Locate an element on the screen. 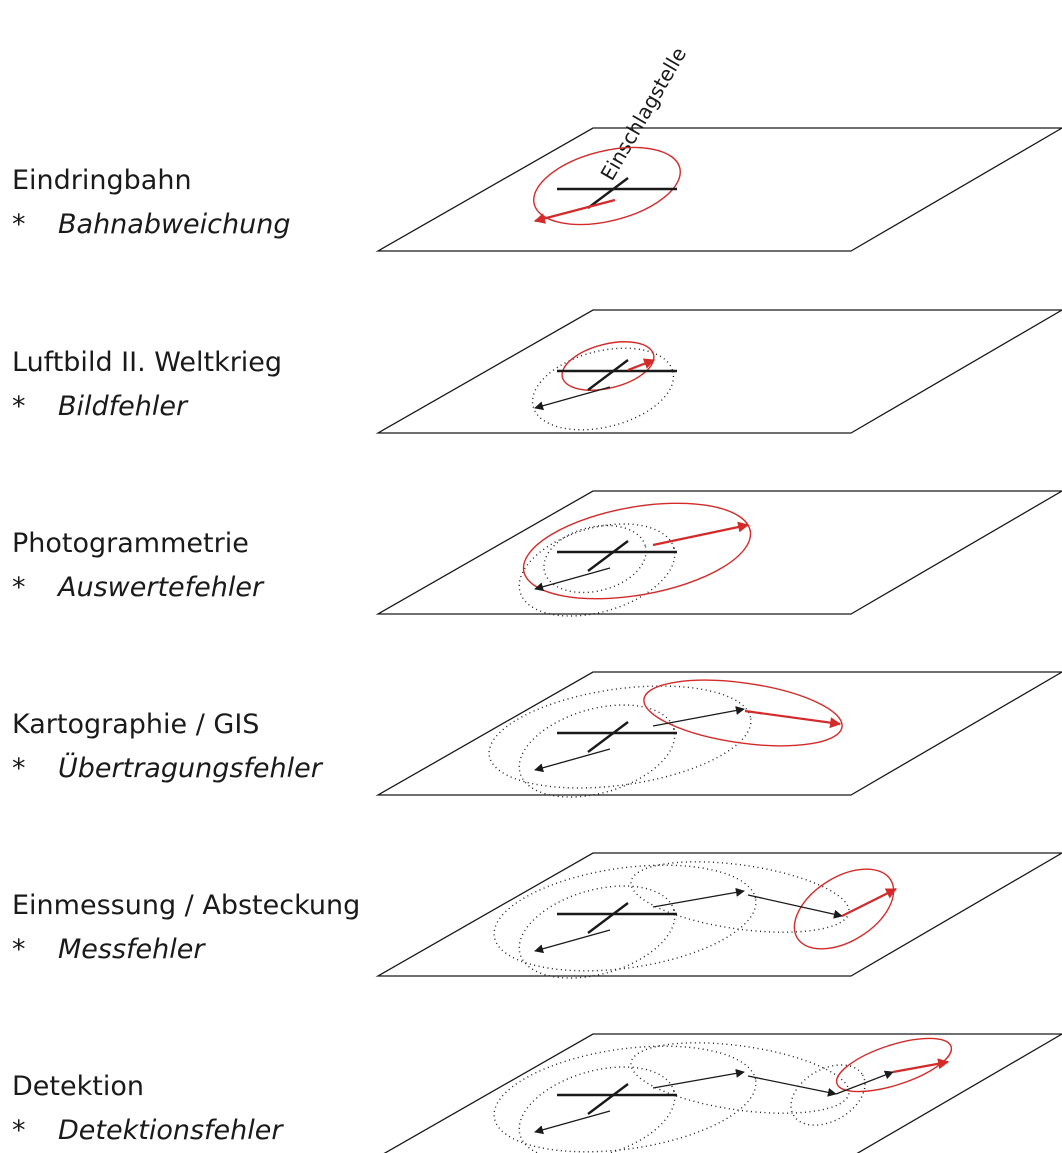  stage-4: Kartographie / GIS * Übertragungsfehler is located at coordinates (537, 734).